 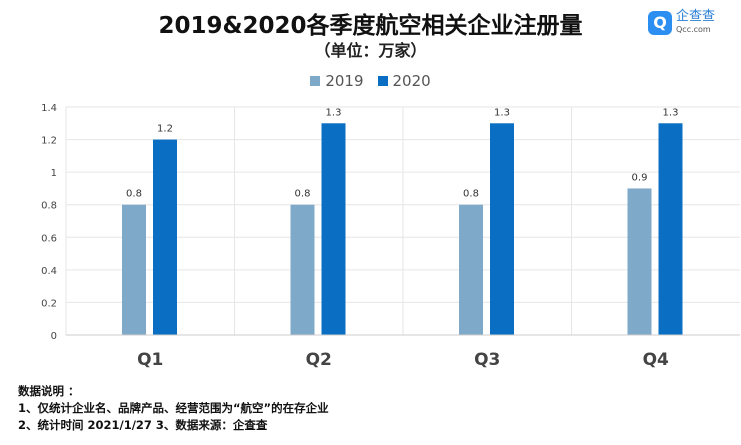 What do you see at coordinates (333, 229) in the screenshot?
I see `bar-2020-Q2` at bounding box center [333, 229].